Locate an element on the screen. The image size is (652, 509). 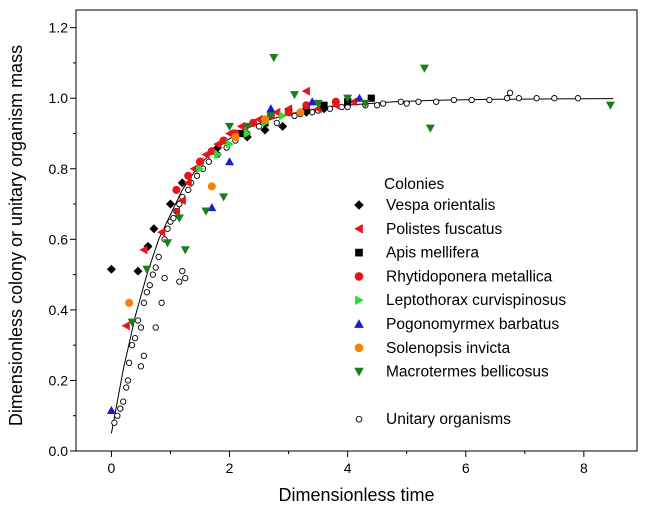
y-tick-label: 0.8 is located at coordinates (59, 169).